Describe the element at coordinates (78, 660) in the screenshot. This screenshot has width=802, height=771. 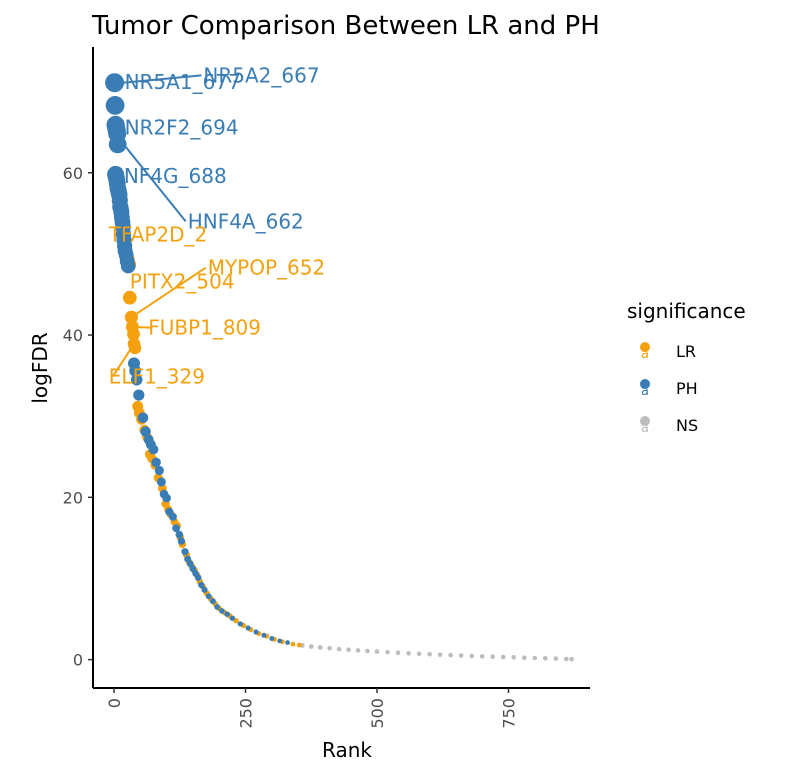
I see `y-tick-label: 0` at that location.